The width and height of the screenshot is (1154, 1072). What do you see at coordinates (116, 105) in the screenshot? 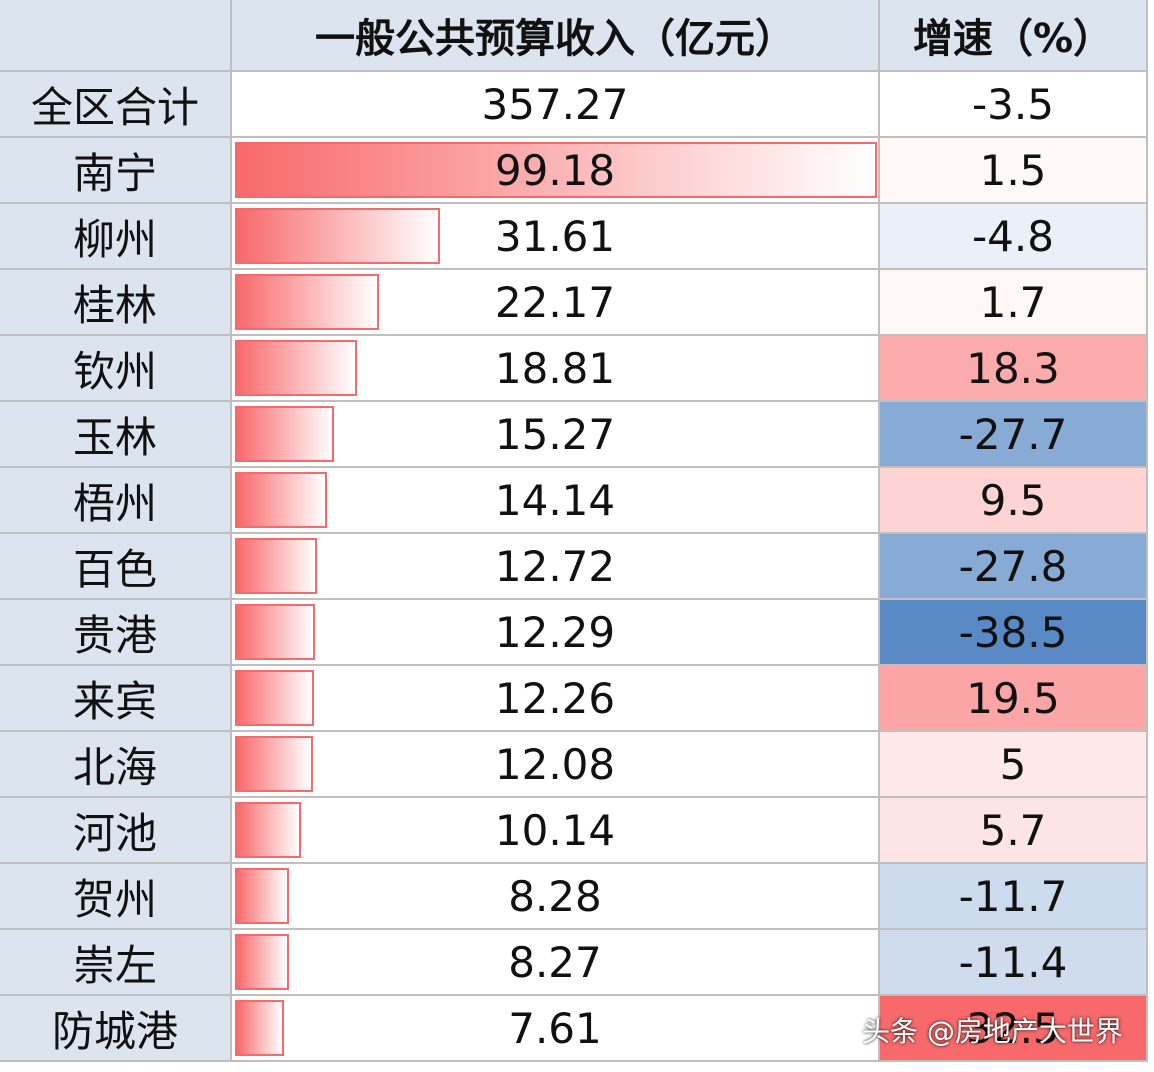
I see `row-label: 全区合计` at bounding box center [116, 105].